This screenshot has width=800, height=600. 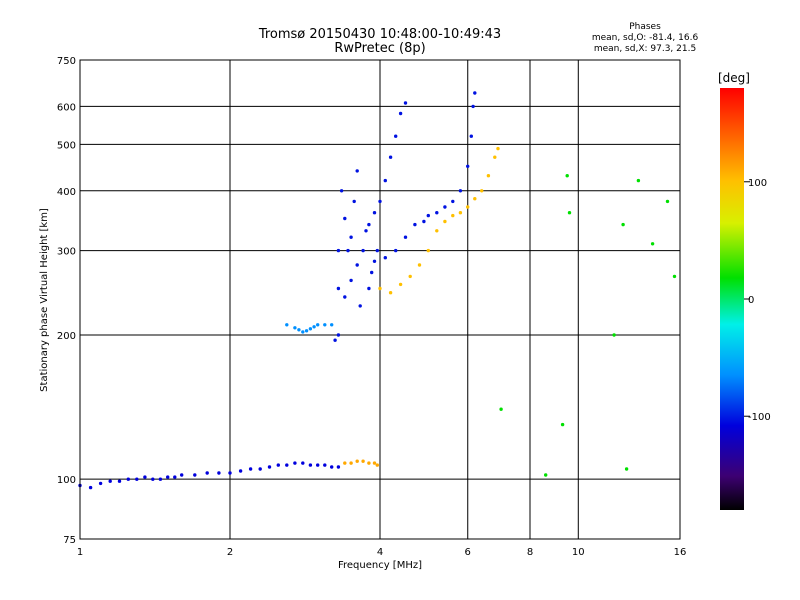 I want to click on y-tick-label: 75, so click(x=69, y=540).